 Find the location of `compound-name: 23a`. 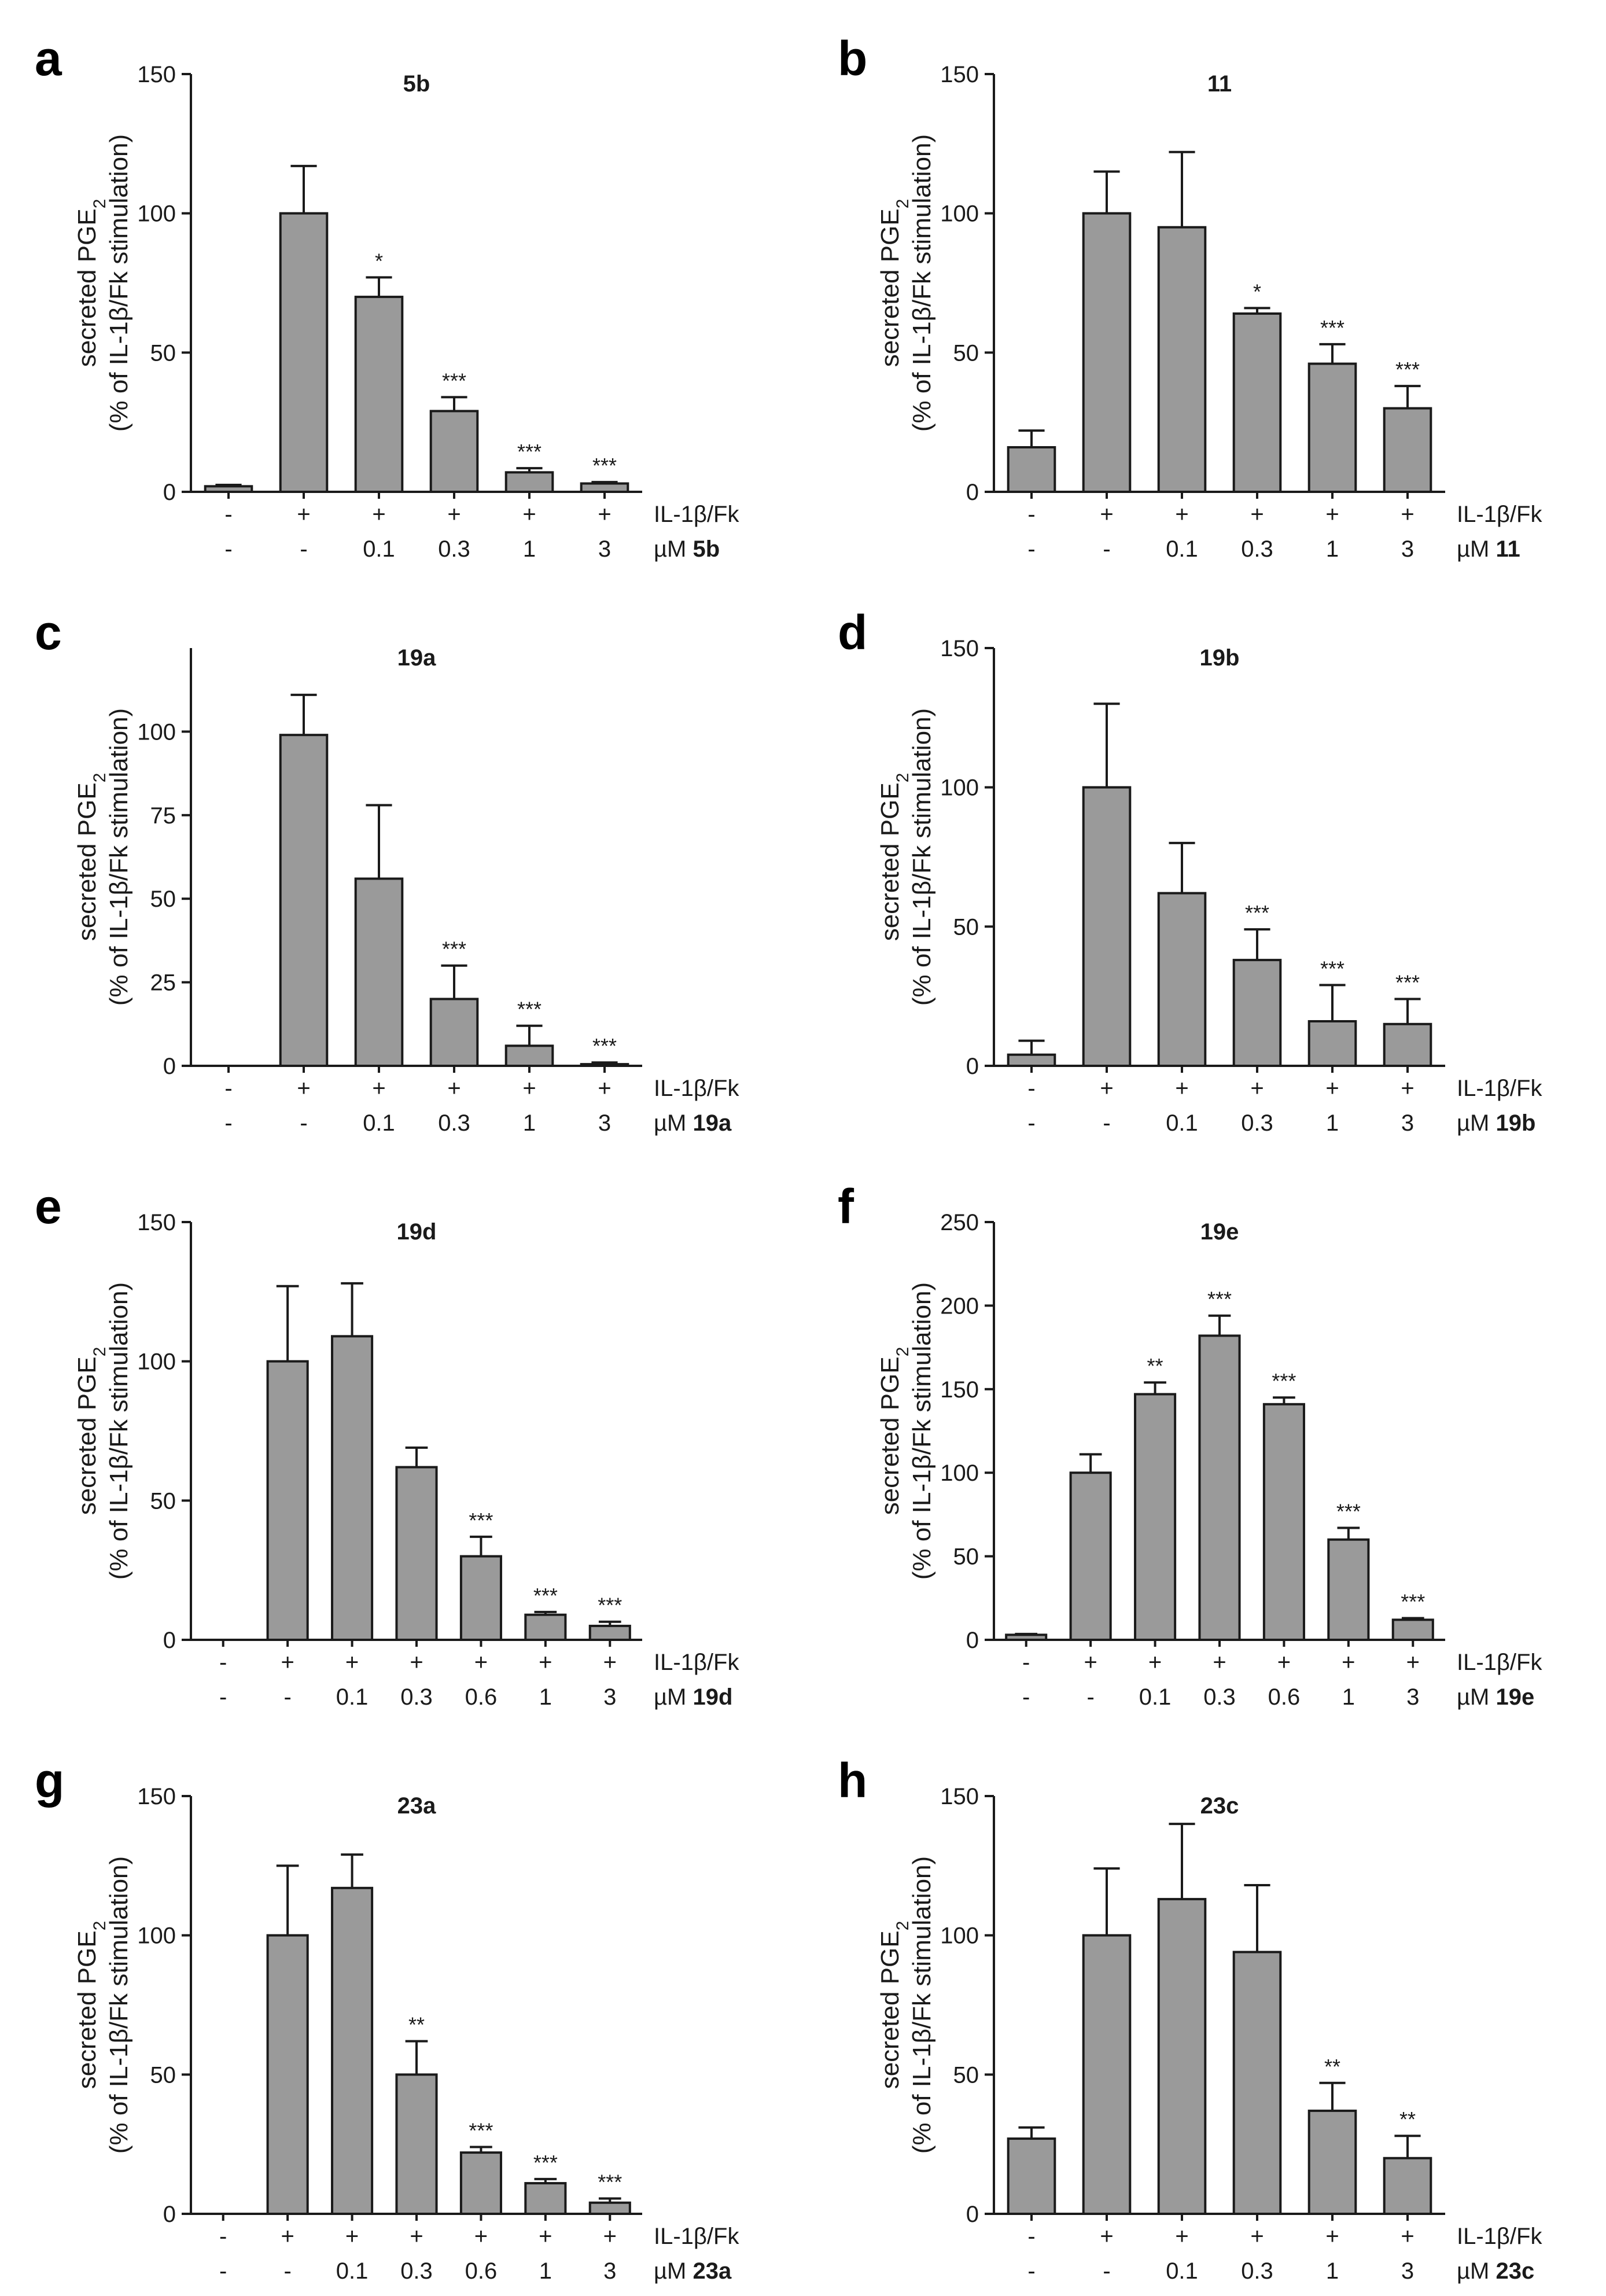

compound-name: 23a is located at coordinates (712, 2271).